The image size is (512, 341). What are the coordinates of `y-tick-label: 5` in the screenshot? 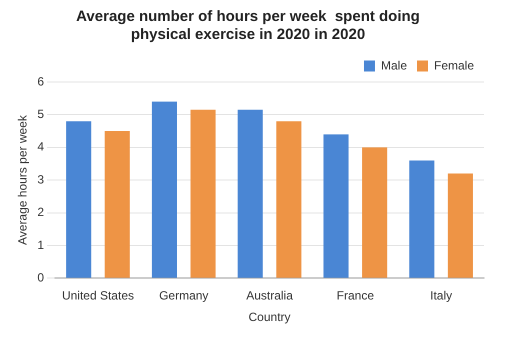 It's located at (40, 114).